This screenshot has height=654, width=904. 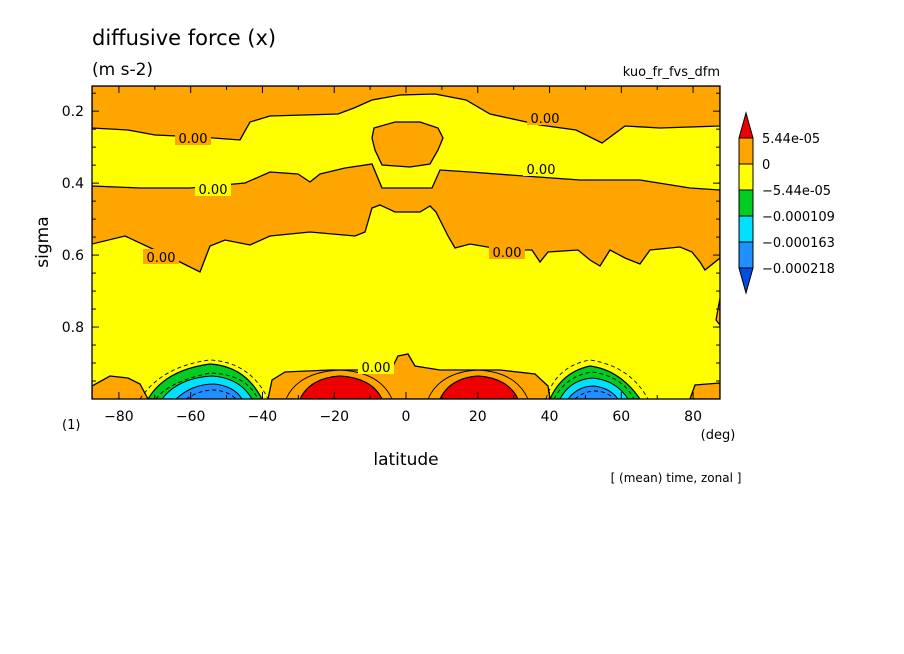 What do you see at coordinates (550, 417) in the screenshot?
I see `x-tick-label: 40` at bounding box center [550, 417].